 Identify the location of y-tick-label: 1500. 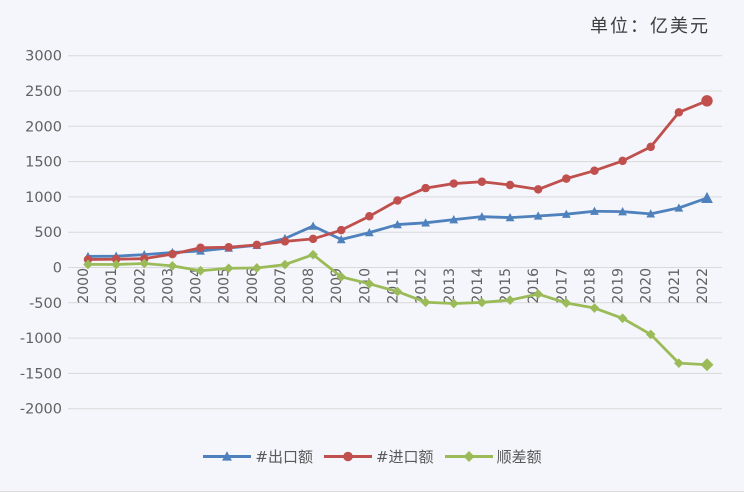
(43, 163).